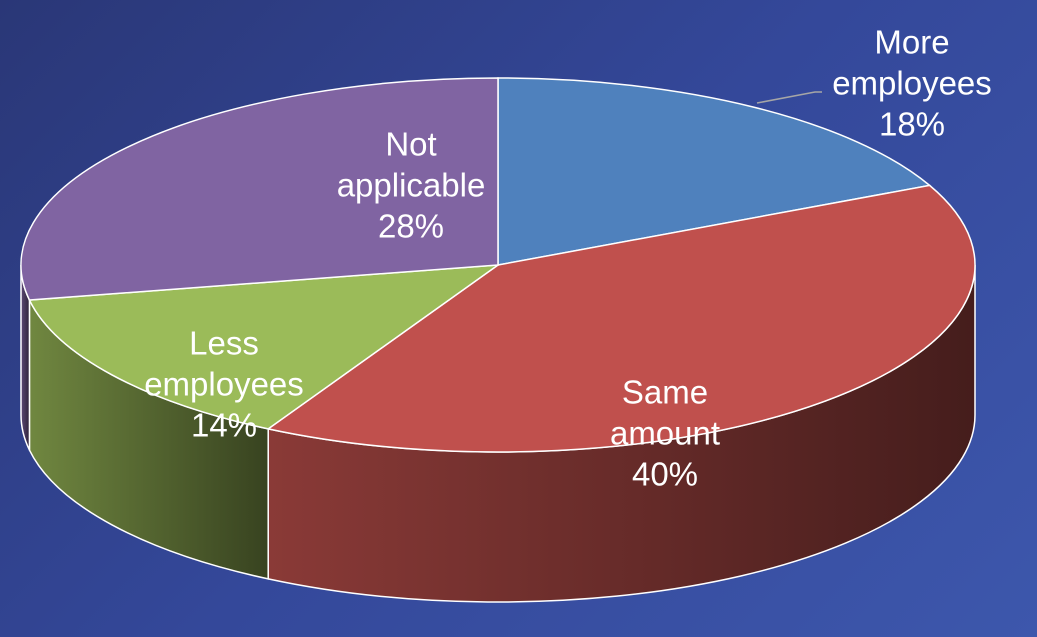 This screenshot has height=637, width=1037. I want to click on leader-line, so click(789, 97).